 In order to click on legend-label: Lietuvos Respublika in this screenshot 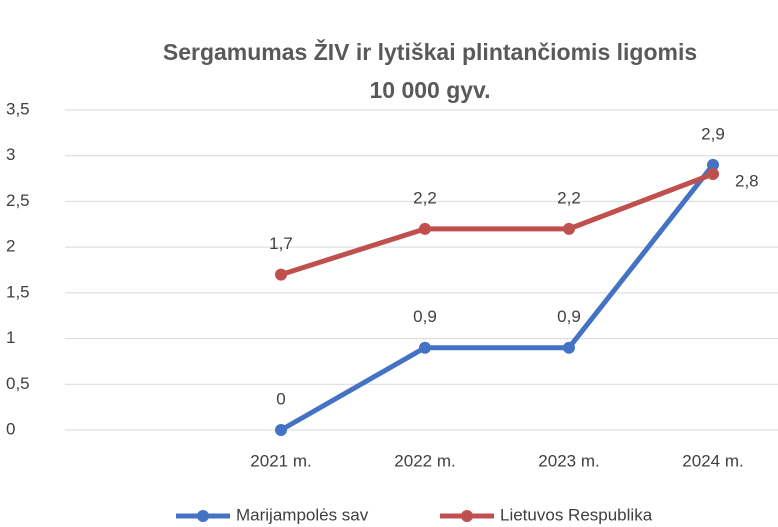, I will do `click(576, 514)`.